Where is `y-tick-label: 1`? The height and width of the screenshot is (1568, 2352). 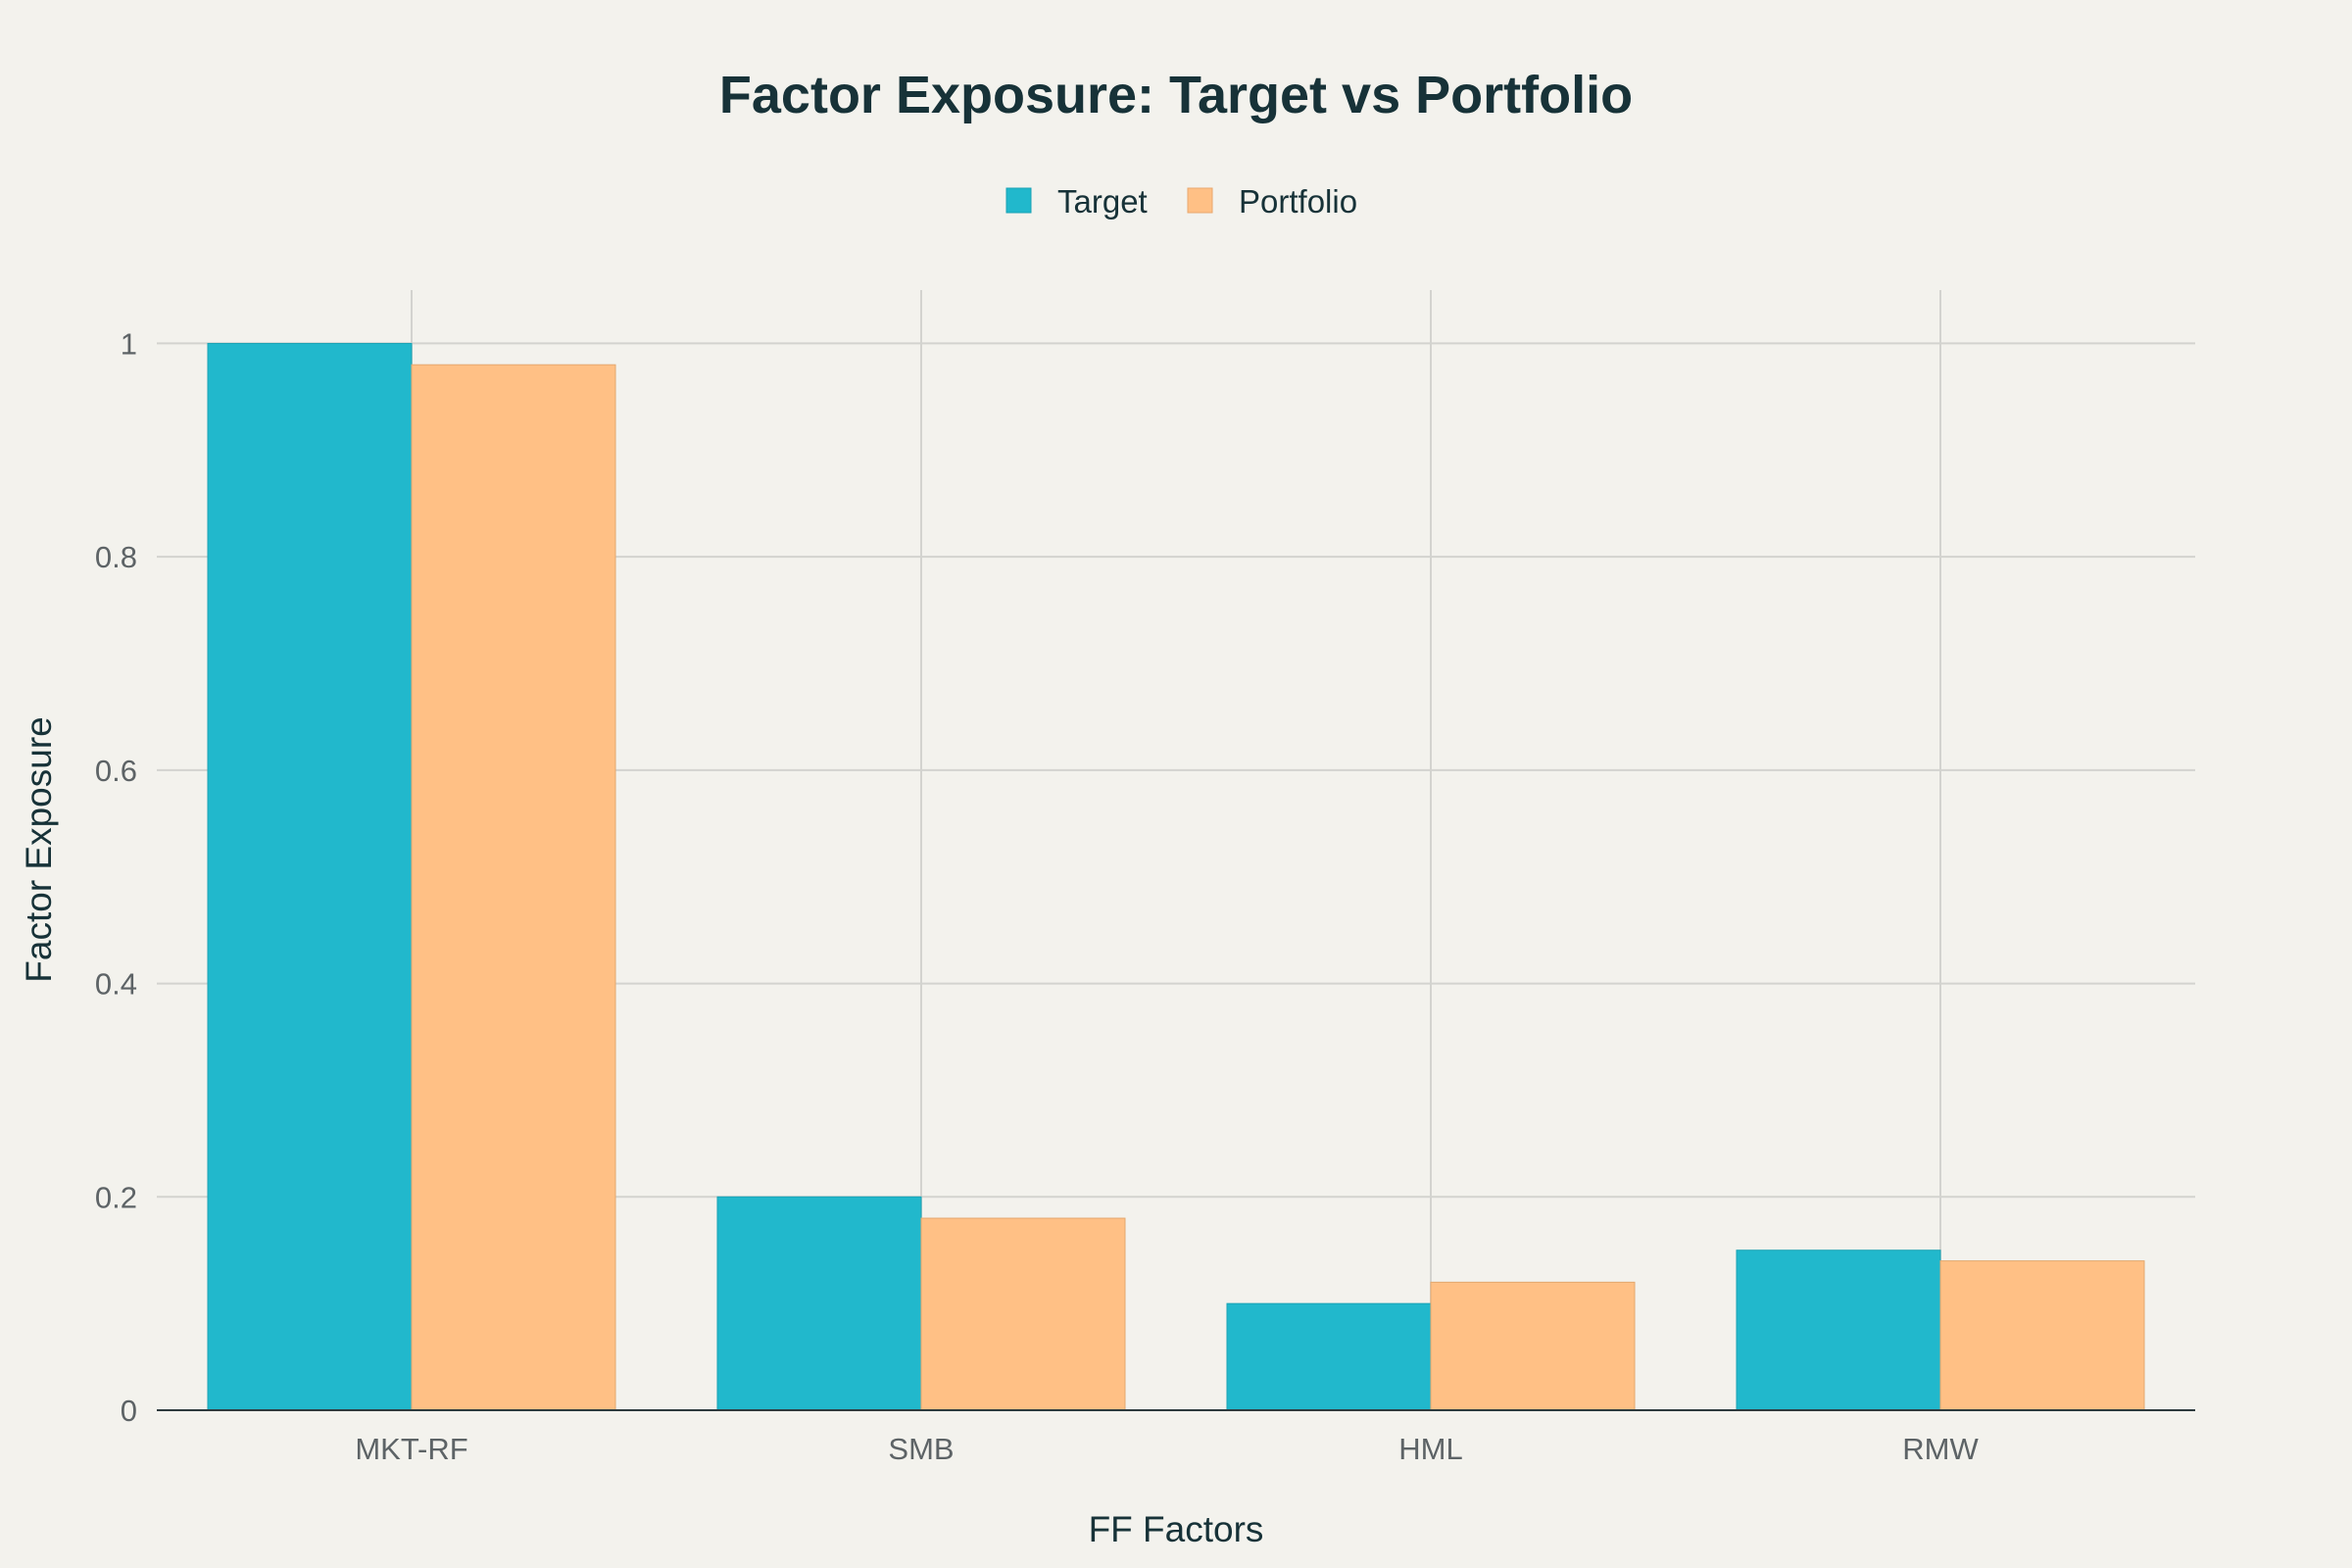
y-tick-label: 1 is located at coordinates (129, 343).